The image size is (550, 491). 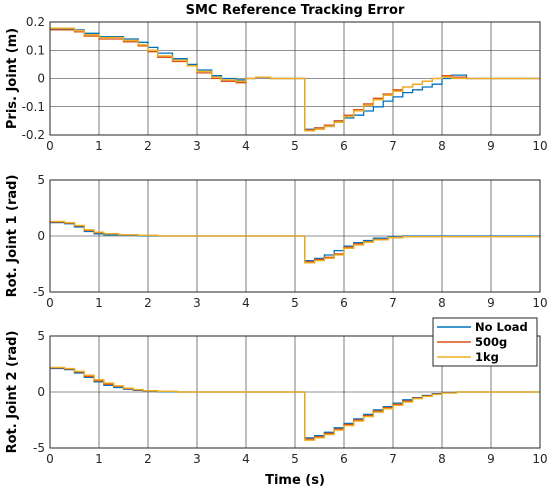 What do you see at coordinates (33, 107) in the screenshot?
I see `y-tick-label: -0.1` at bounding box center [33, 107].